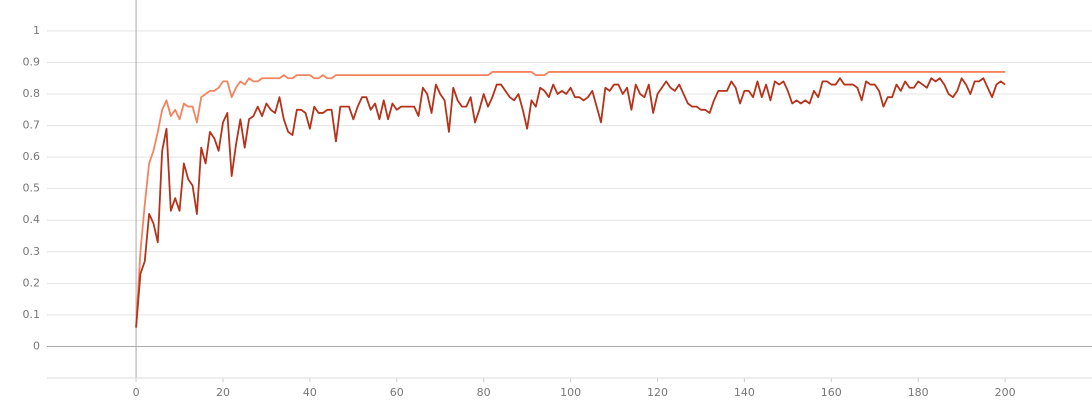 The width and height of the screenshot is (1092, 400). Describe the element at coordinates (32, 93) in the screenshot. I see `y-tick-label: 0.8` at that location.